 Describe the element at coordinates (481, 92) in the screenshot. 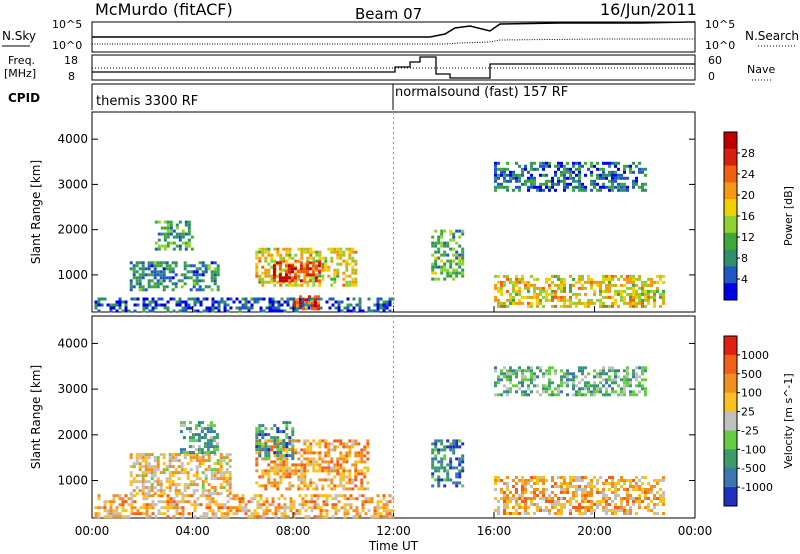

I see `cpid-program-2: normalsound (fast) 157 RF` at that location.